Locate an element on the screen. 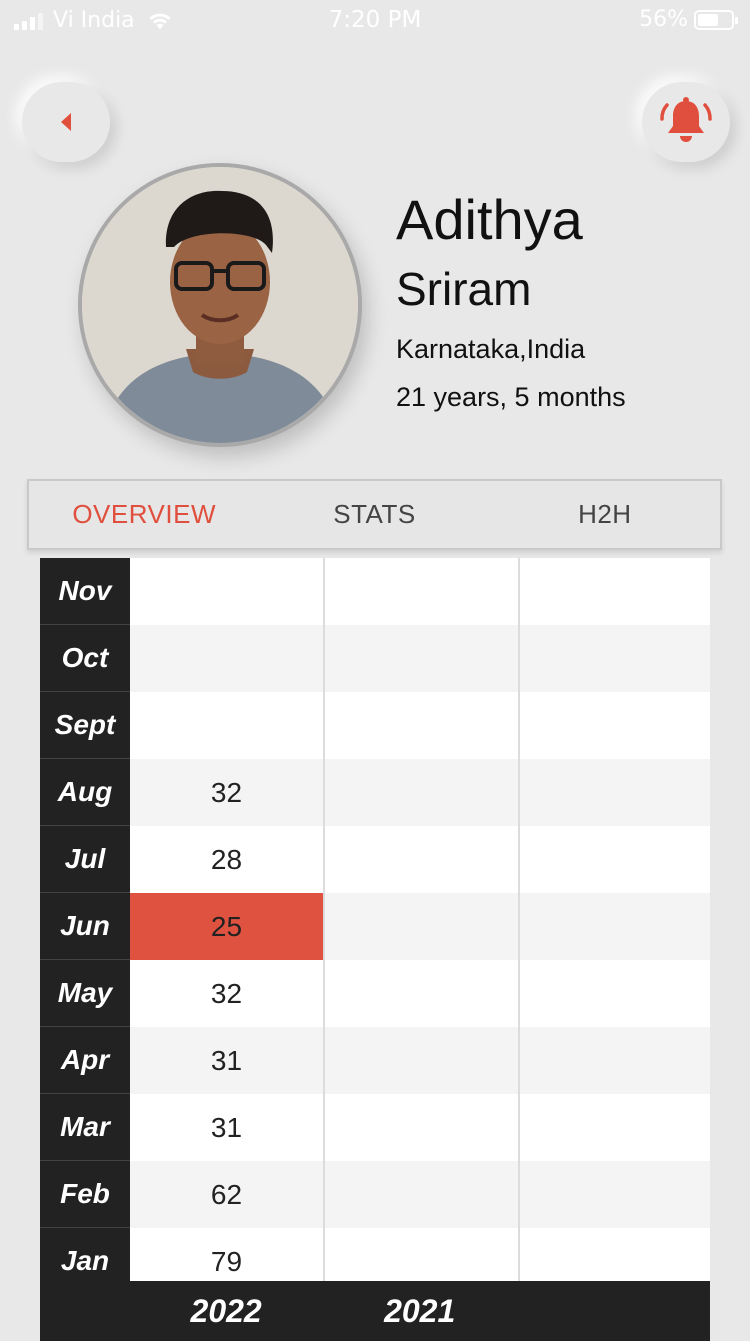  table-row: Apr 31 is located at coordinates (375, 1060).